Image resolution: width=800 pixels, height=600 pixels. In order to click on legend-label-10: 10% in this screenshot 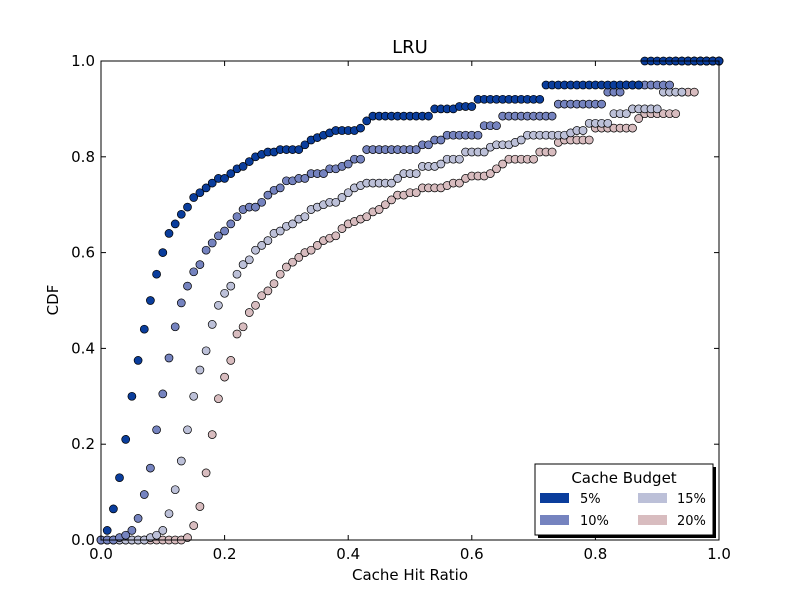, I will do `click(594, 521)`.